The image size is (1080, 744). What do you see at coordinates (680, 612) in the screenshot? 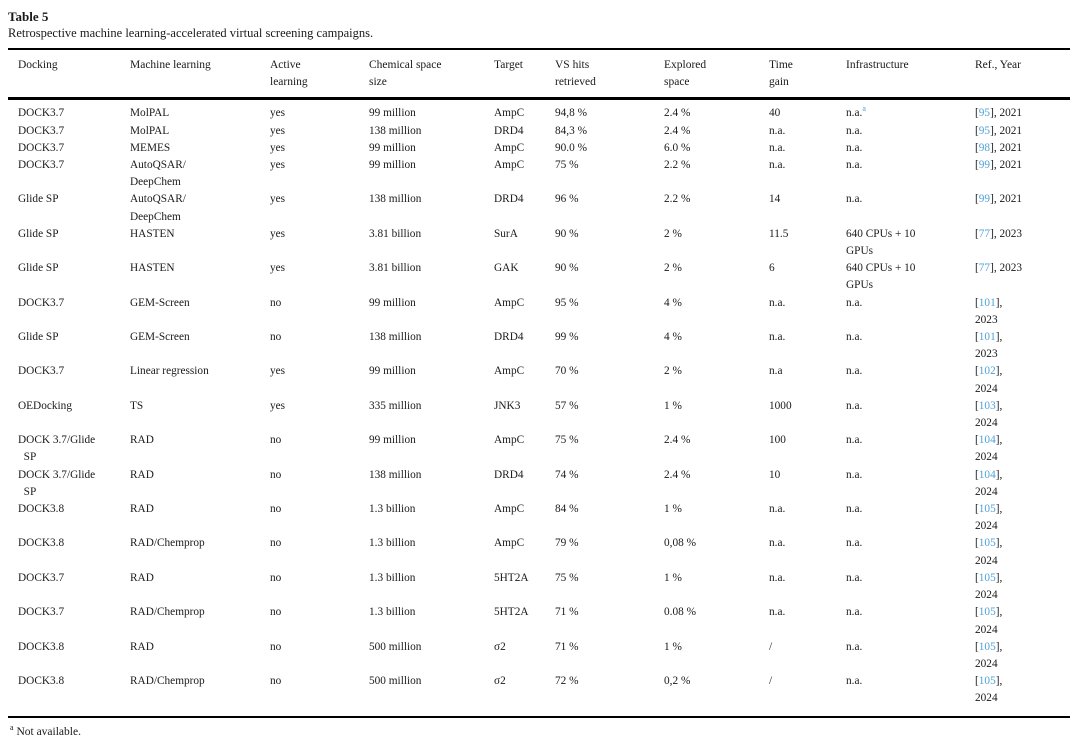
I see `cell-explored-space: 0.08 %` at bounding box center [680, 612].